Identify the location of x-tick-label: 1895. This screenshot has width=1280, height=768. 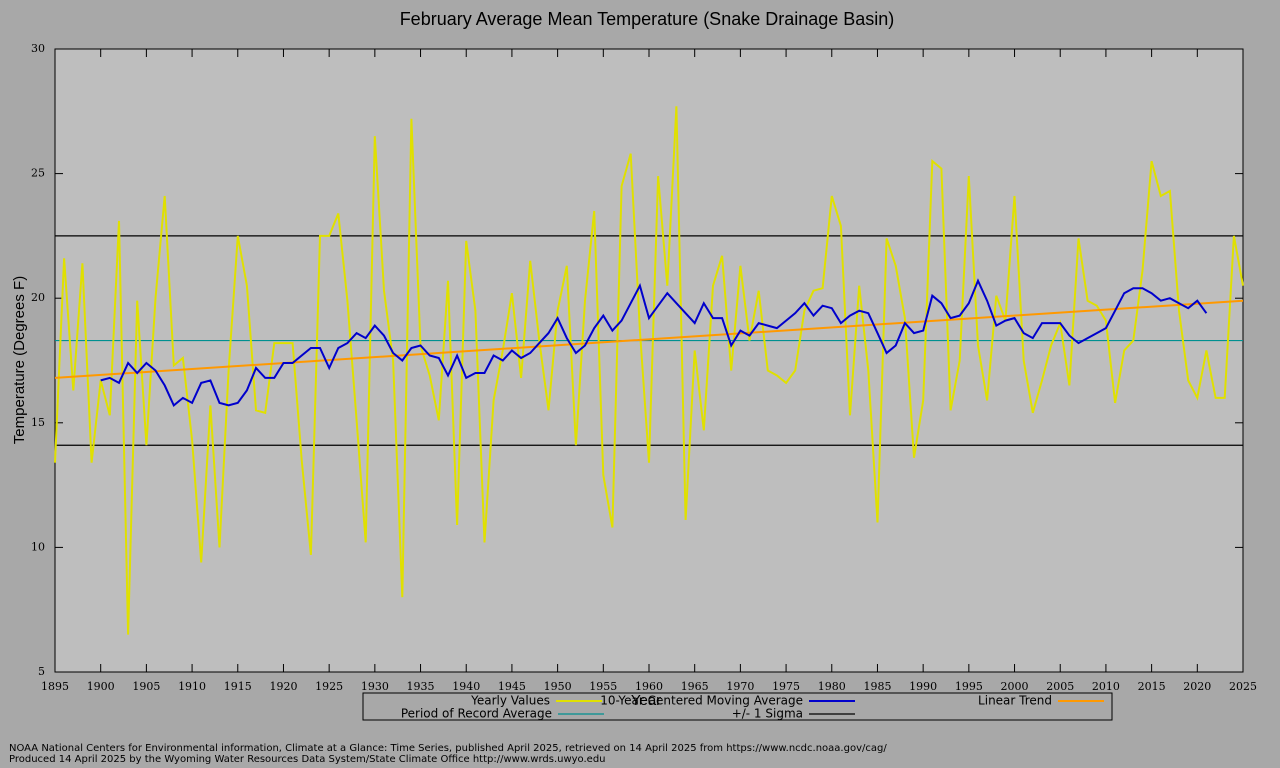
(55, 686).